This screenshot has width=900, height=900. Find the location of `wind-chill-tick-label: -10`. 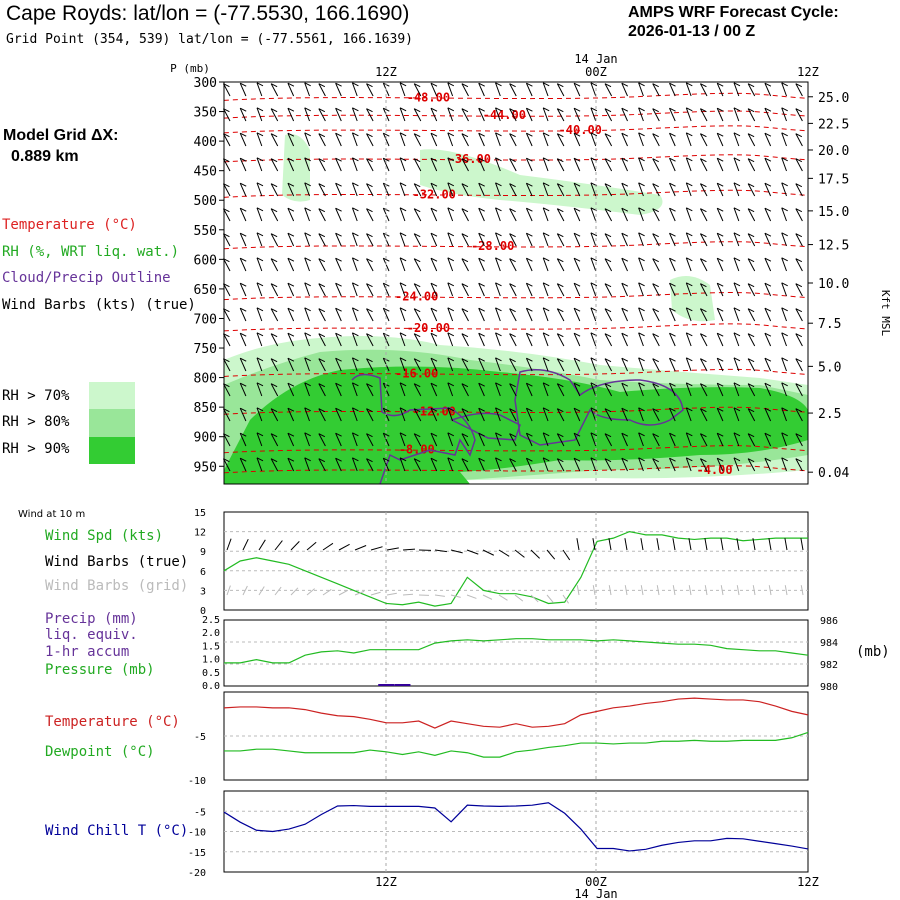

wind-chill-tick-label: -10 is located at coordinates (197, 833).